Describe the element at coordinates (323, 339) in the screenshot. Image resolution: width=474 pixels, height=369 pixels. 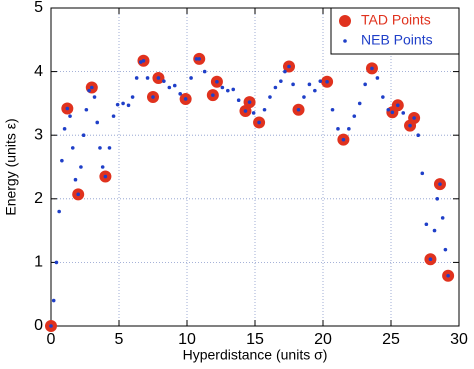
I see `x-tick-label: 20` at that location.